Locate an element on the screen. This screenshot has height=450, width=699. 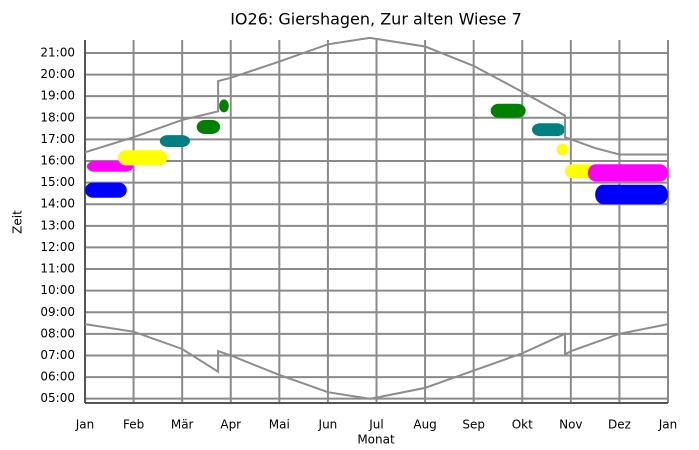
x-tick-label: Sep is located at coordinates (473, 425).